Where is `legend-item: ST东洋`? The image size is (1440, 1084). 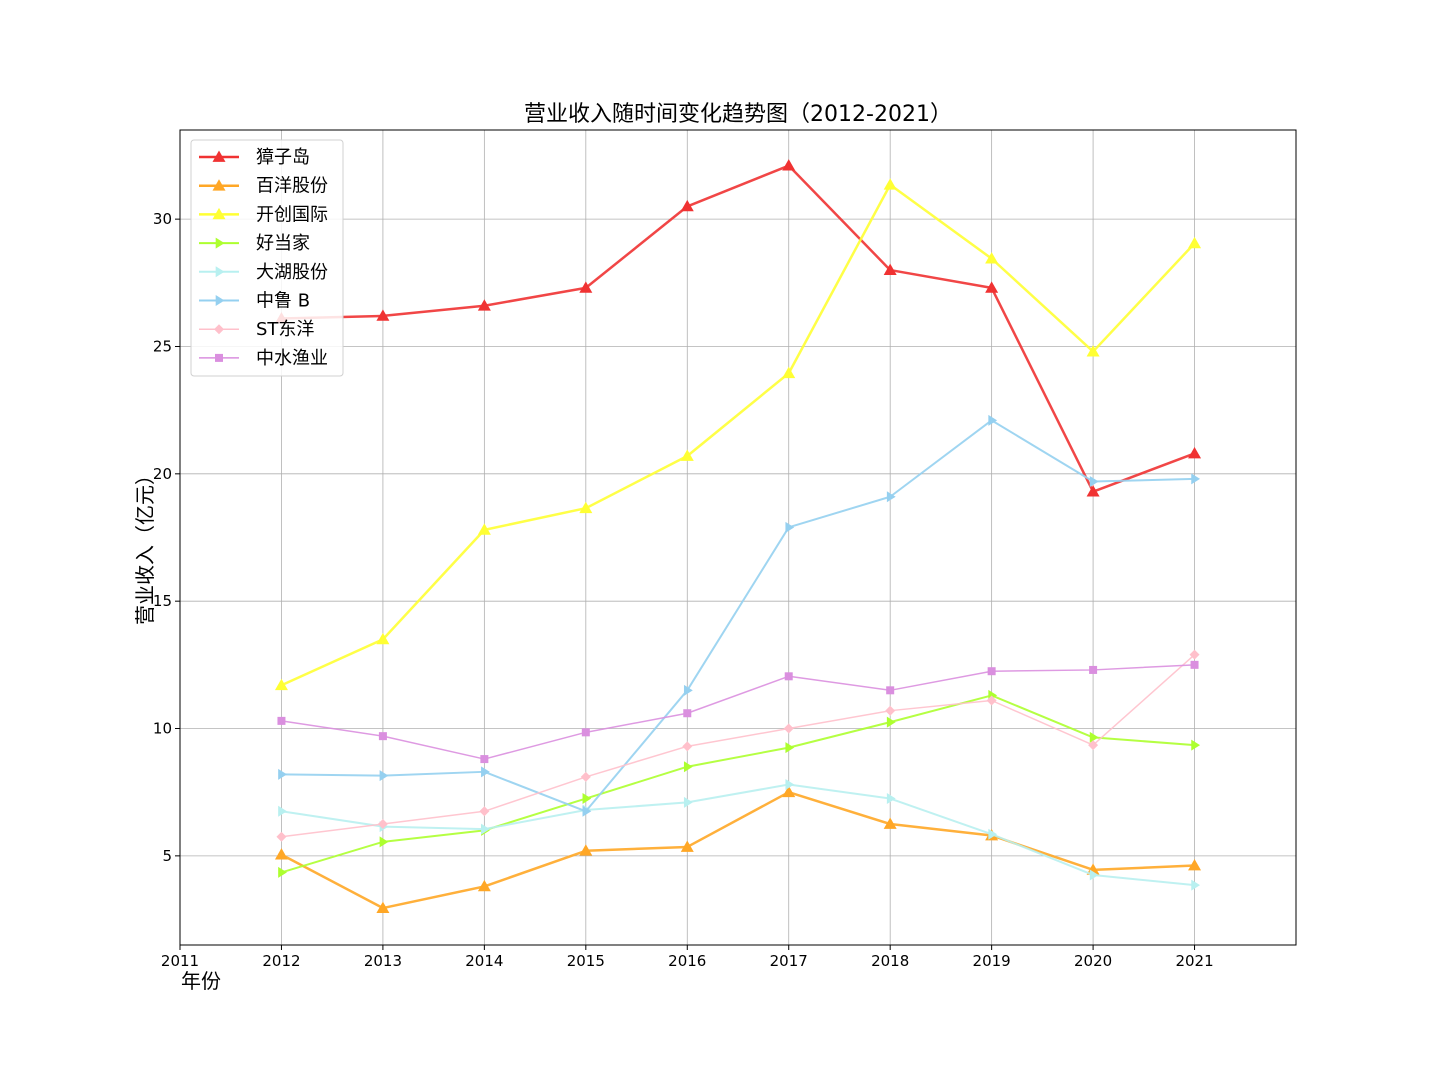 legend-item: ST东洋 is located at coordinates (256, 329).